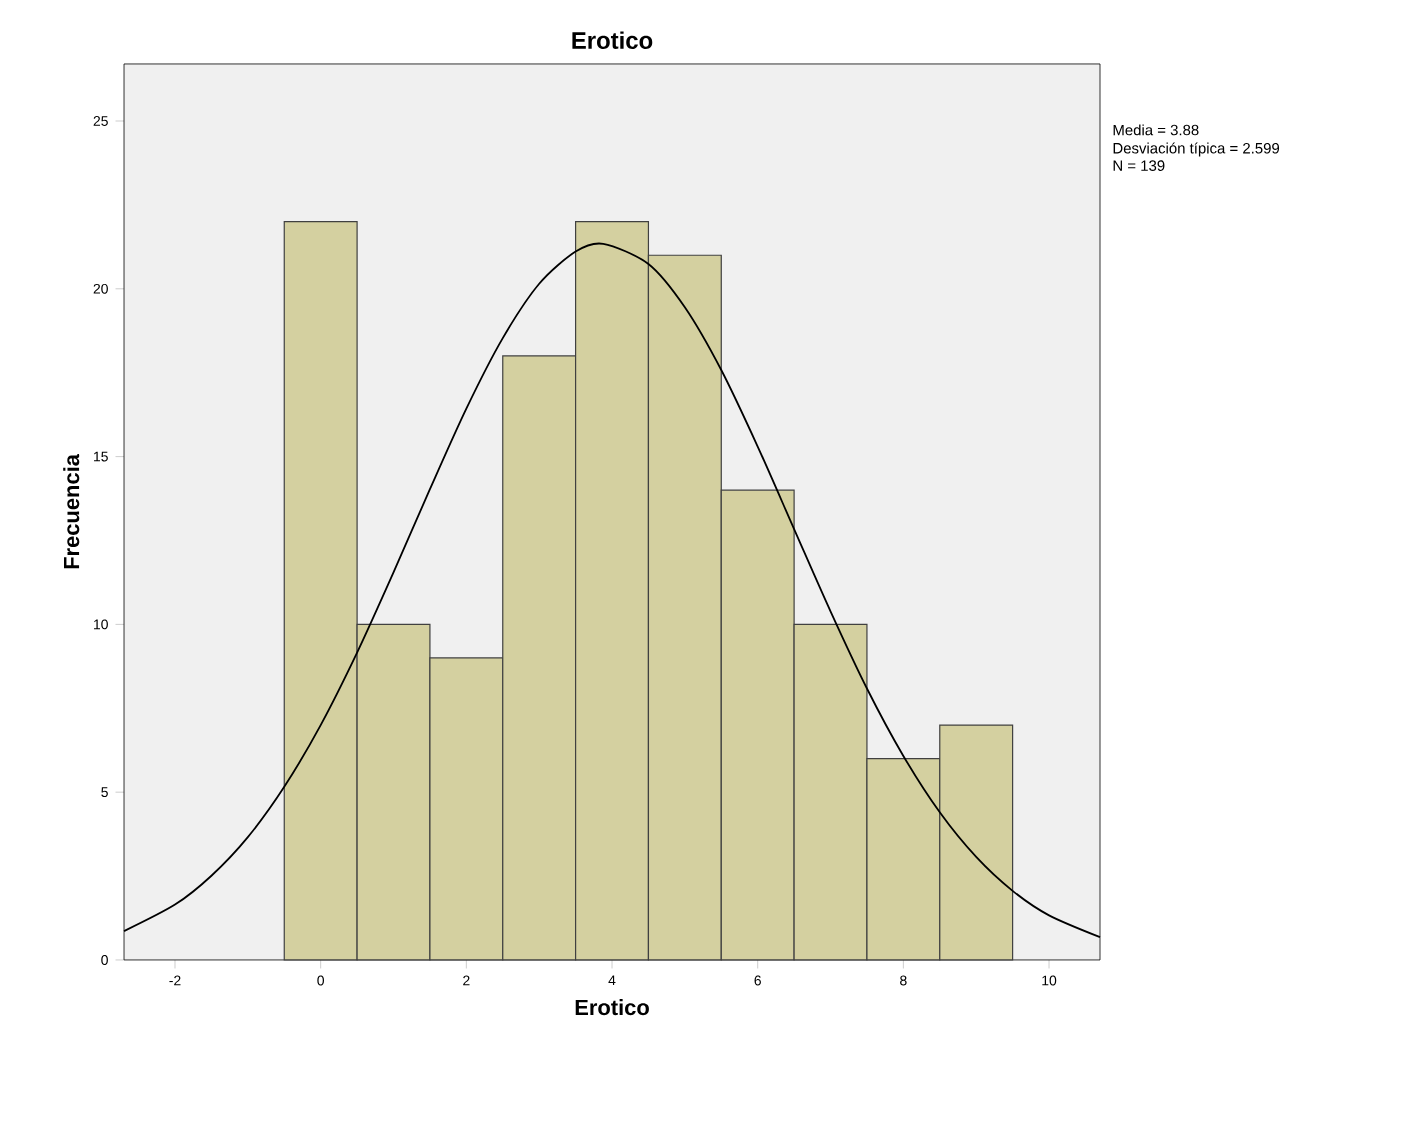 The image size is (1406, 1122). I want to click on x-axis-title: Erotico, so click(612, 1007).